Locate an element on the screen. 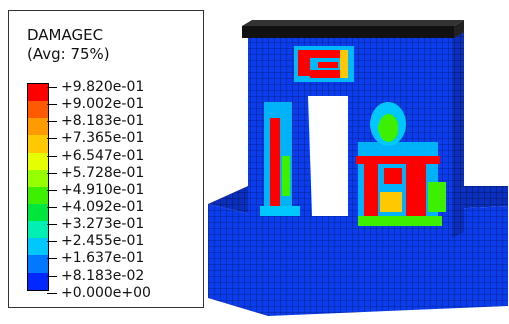 The height and width of the screenshot is (324, 509). top-cap-beam is located at coordinates (353, 29).